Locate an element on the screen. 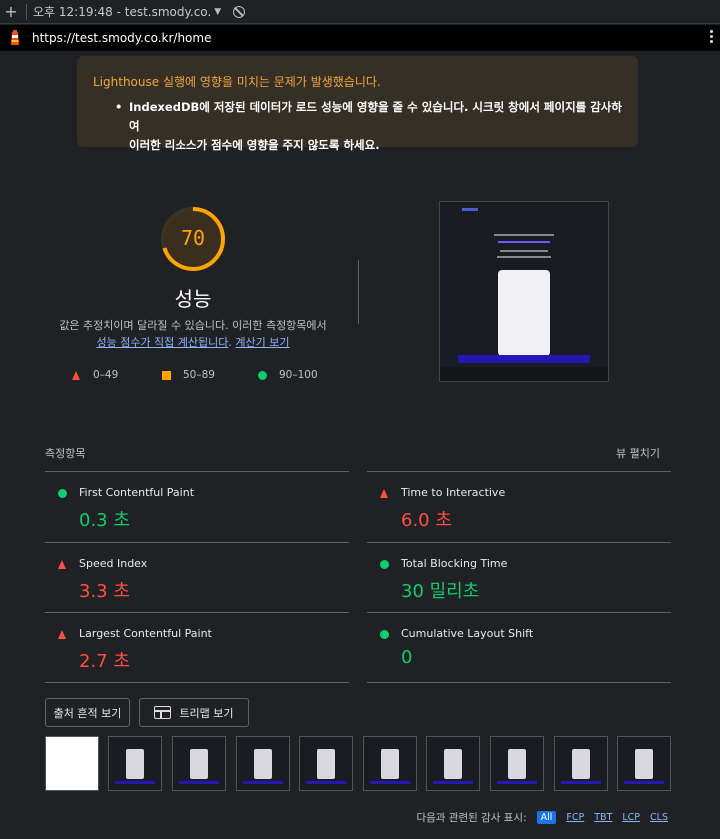  view-trace-button: 출처 흔적 보기 is located at coordinates (87, 712).